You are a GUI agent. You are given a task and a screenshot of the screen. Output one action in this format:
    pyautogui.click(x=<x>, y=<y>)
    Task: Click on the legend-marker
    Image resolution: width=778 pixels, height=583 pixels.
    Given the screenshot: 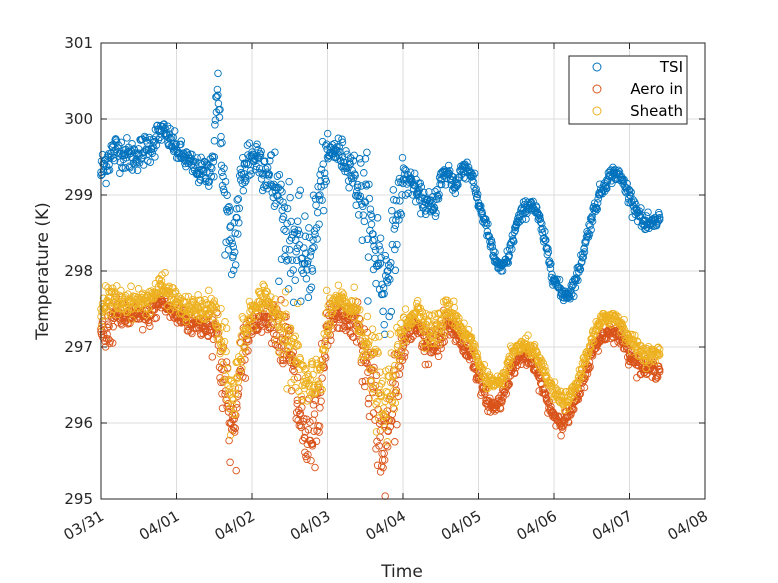 What is the action you would take?
    pyautogui.click(x=597, y=111)
    